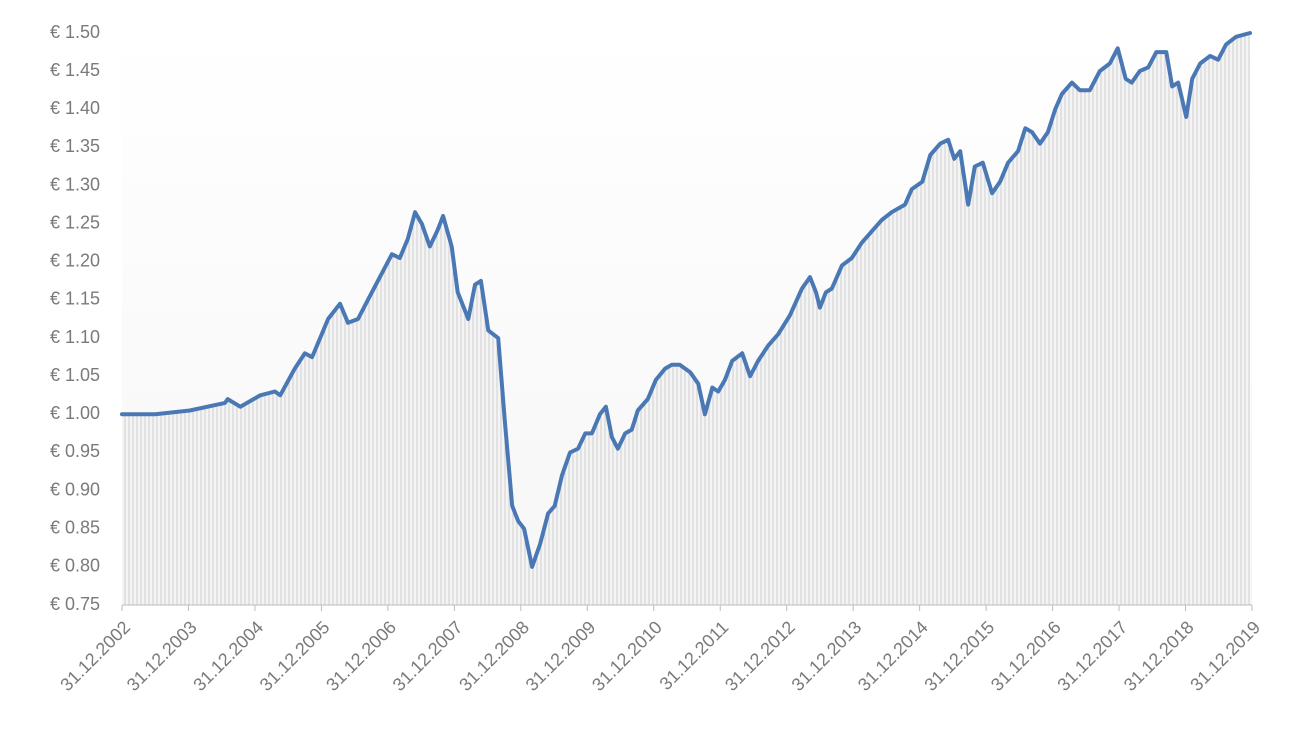  Describe the element at coordinates (1026, 656) in the screenshot. I see `x-tick-label: 31.12.2016` at that location.